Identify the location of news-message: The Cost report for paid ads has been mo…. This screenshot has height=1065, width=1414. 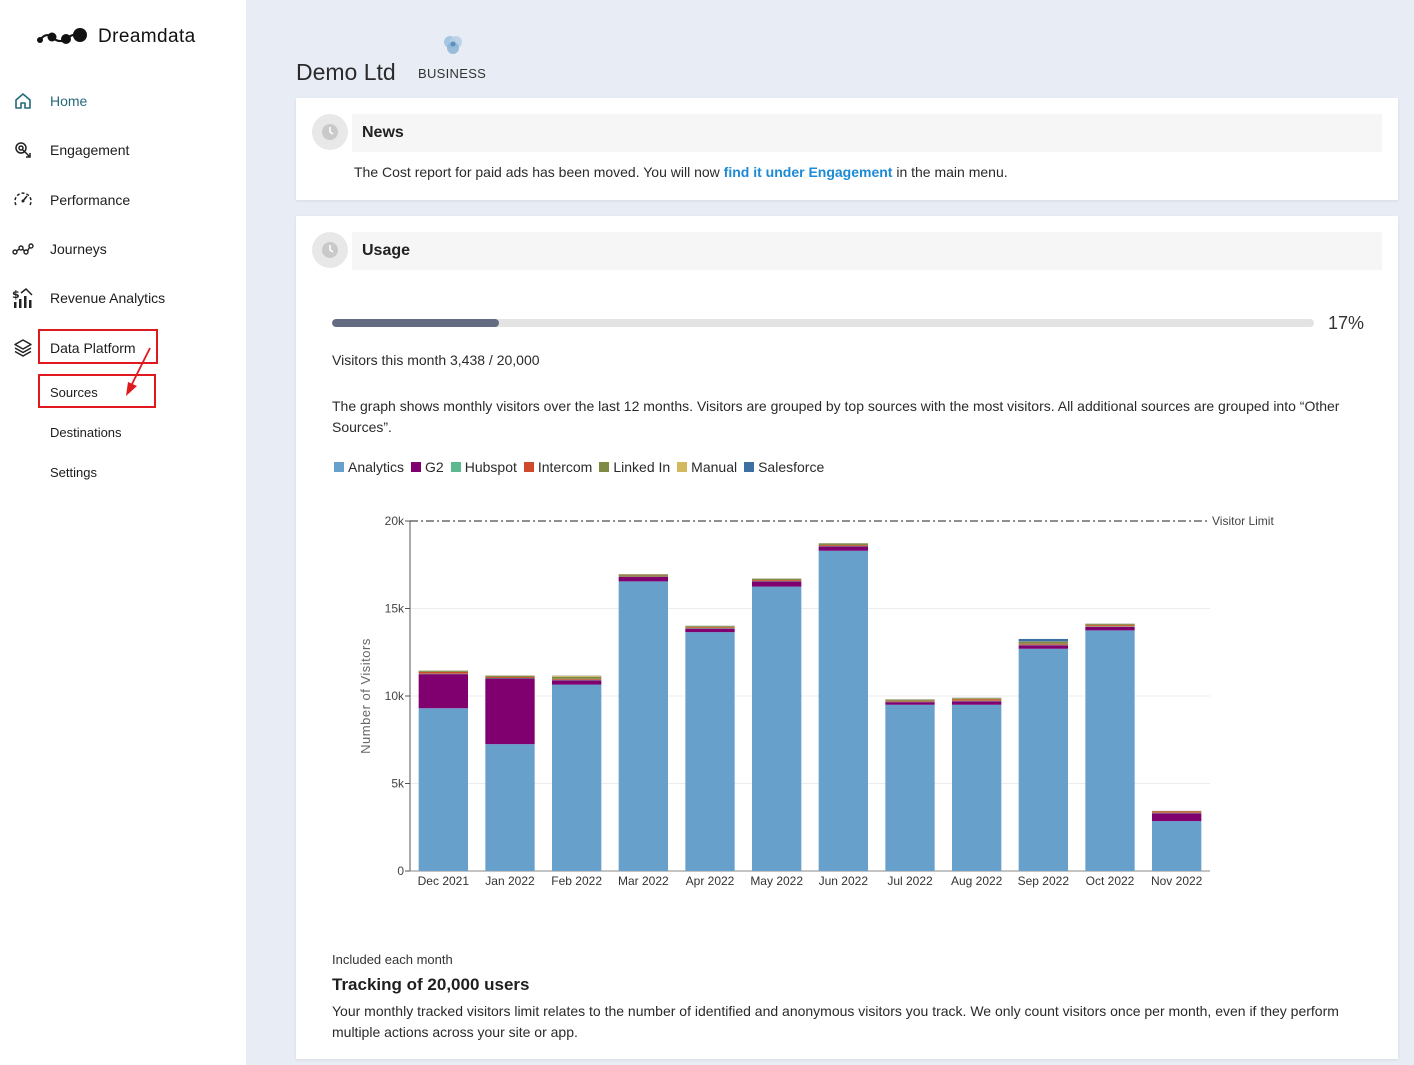
(681, 172).